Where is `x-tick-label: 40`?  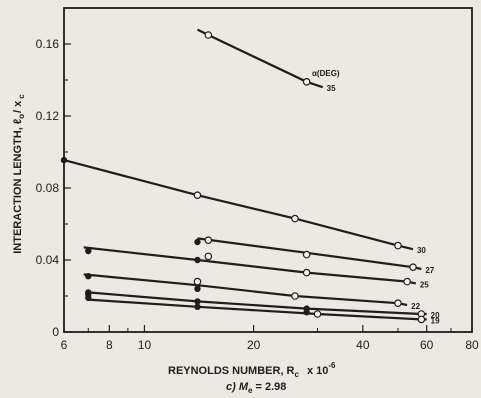 x-tick-label: 40 is located at coordinates (363, 345).